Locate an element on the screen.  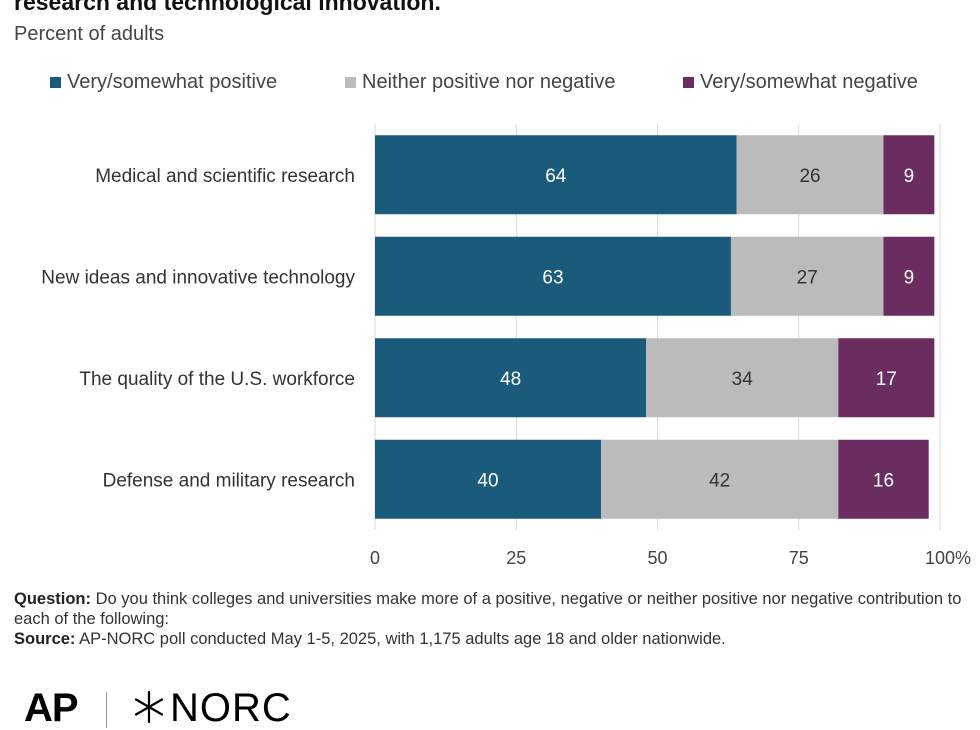
data-label: 16 is located at coordinates (883, 480).